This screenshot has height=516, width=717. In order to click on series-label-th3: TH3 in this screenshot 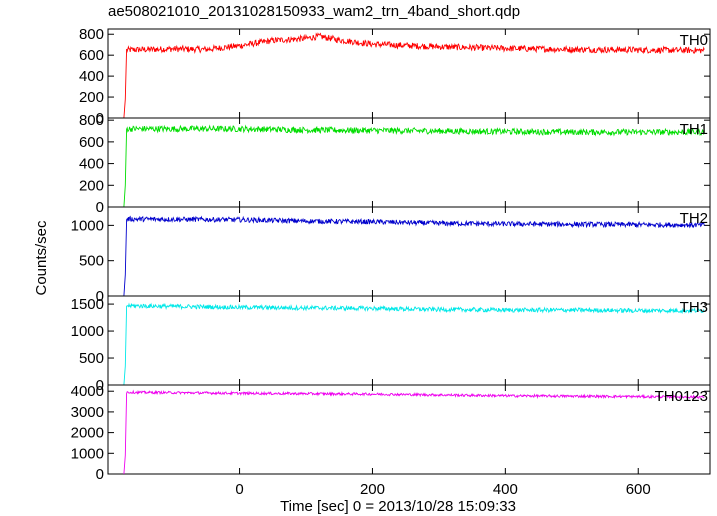, I will do `click(694, 307)`.